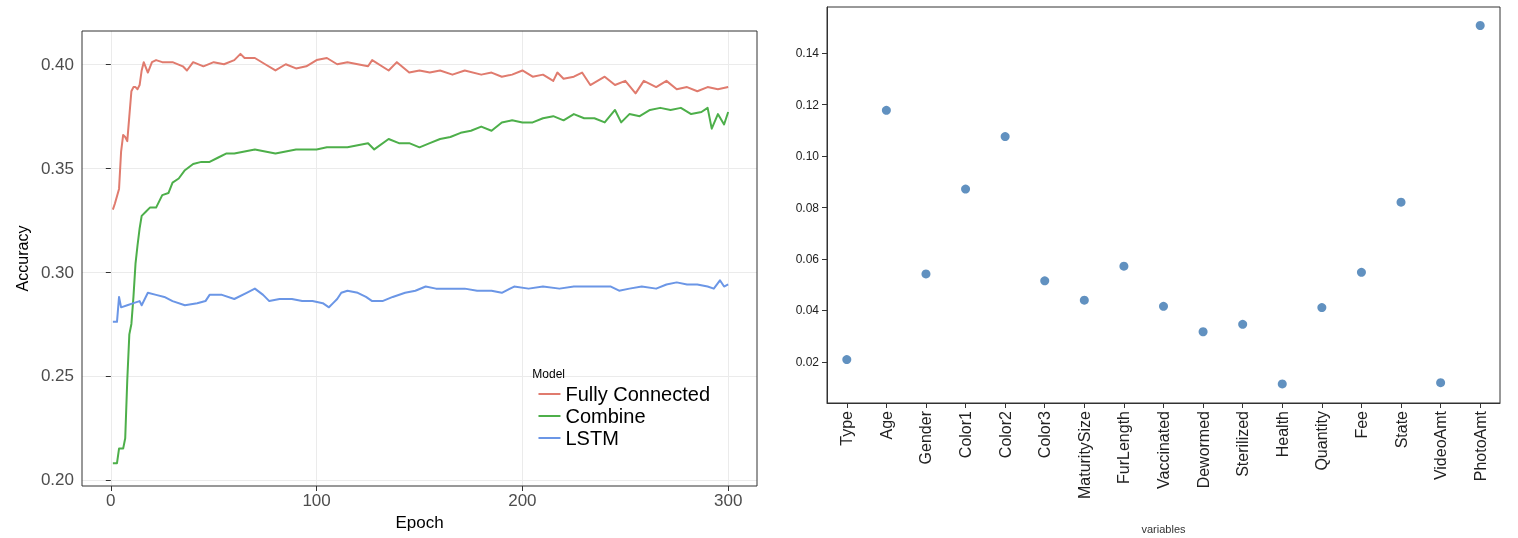 This screenshot has height=538, width=1518. Describe the element at coordinates (1045, 434) in the screenshot. I see `x-tick-label: Color3` at that location.